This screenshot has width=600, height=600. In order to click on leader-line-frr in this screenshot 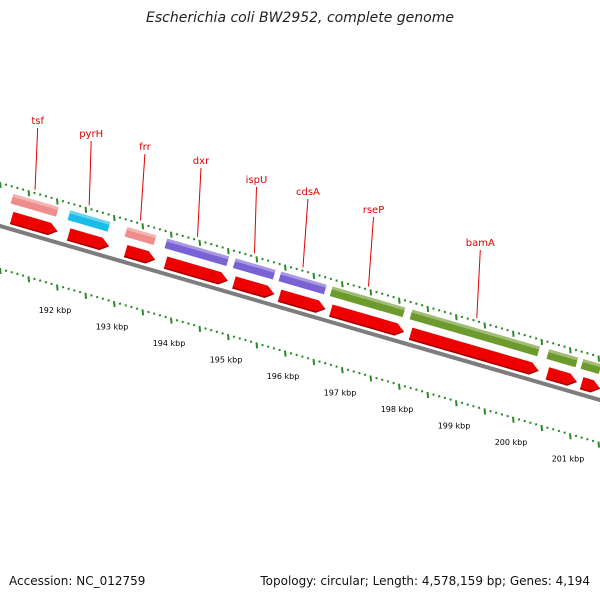, I will do `click(143, 187)`.